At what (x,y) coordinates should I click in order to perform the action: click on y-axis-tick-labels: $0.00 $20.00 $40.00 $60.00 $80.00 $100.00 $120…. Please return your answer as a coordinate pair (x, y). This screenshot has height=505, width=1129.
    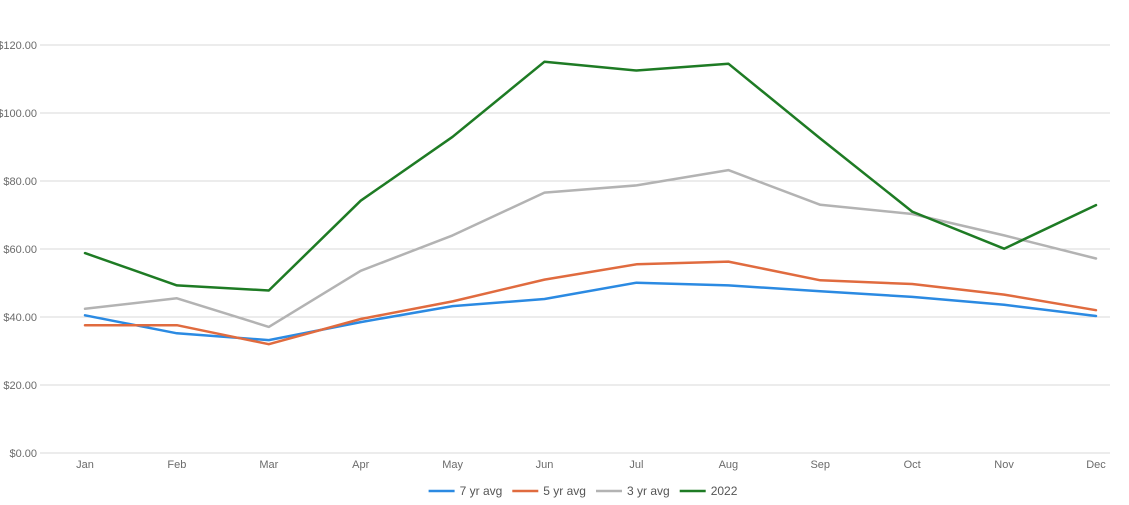
    Looking at the image, I should click on (18, 250).